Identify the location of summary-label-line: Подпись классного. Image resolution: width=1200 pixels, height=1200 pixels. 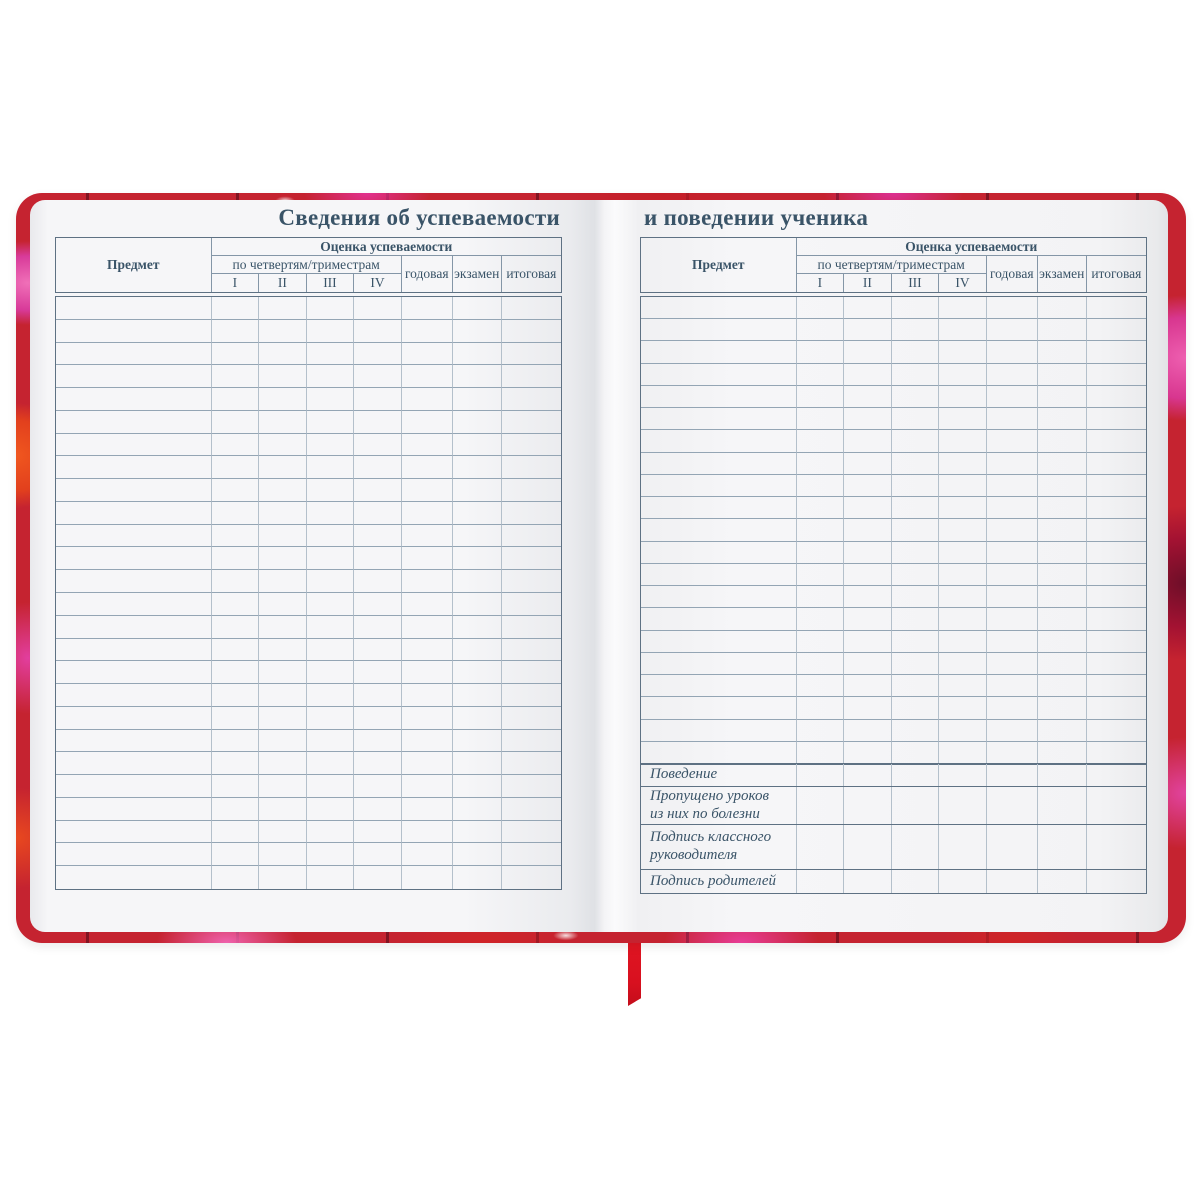
(711, 837).